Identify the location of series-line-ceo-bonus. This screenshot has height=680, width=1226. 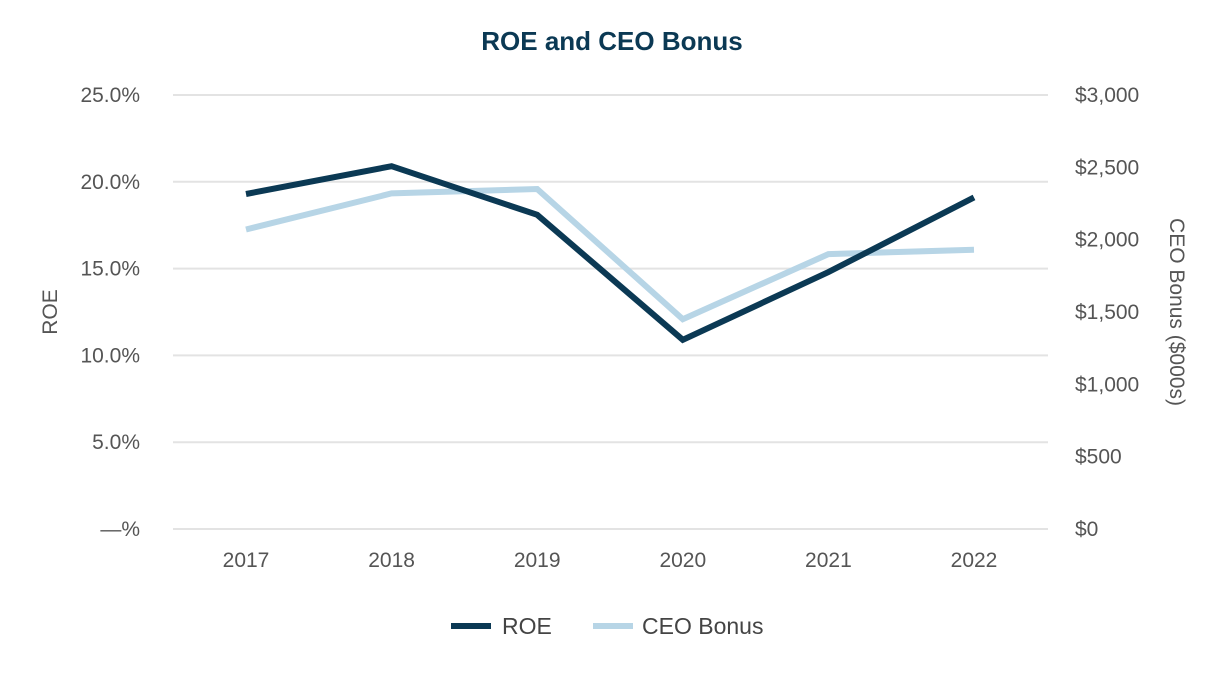
(610, 254).